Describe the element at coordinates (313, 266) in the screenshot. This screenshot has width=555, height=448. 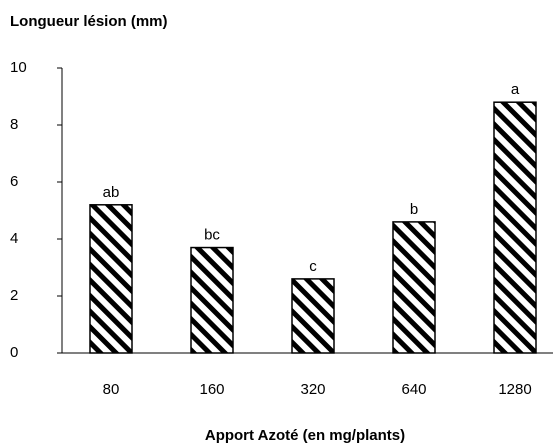
I see `annotation: c` at that location.